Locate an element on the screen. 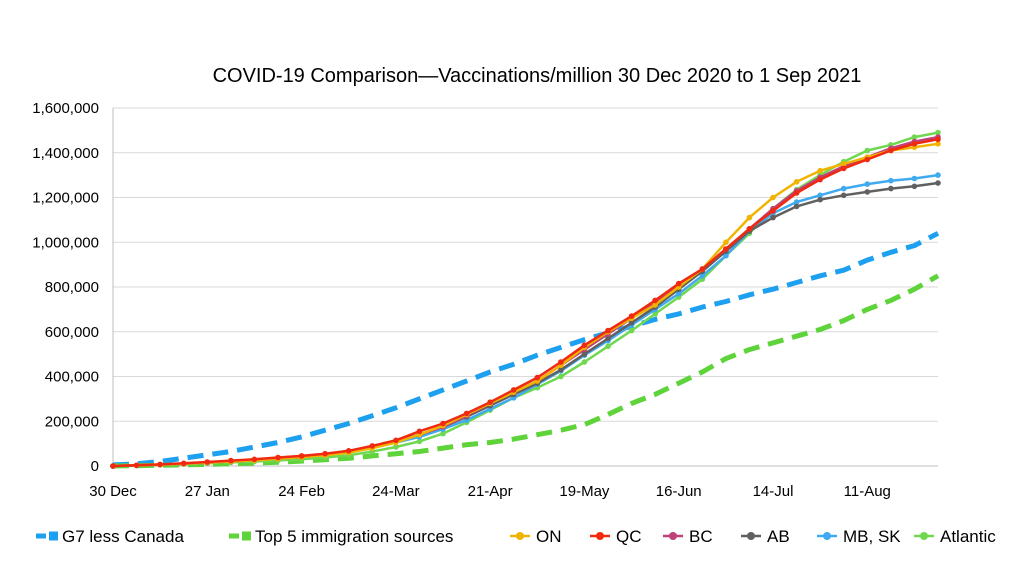  y-tick-label: 1,600,000 is located at coordinates (65, 108).